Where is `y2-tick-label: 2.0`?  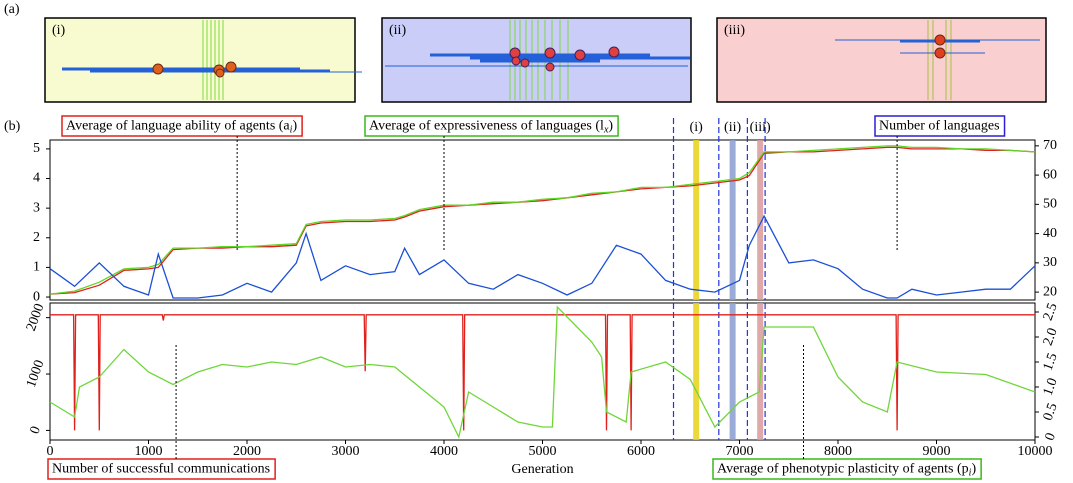
y2-tick-label: 2.0 is located at coordinates (1051, 337).